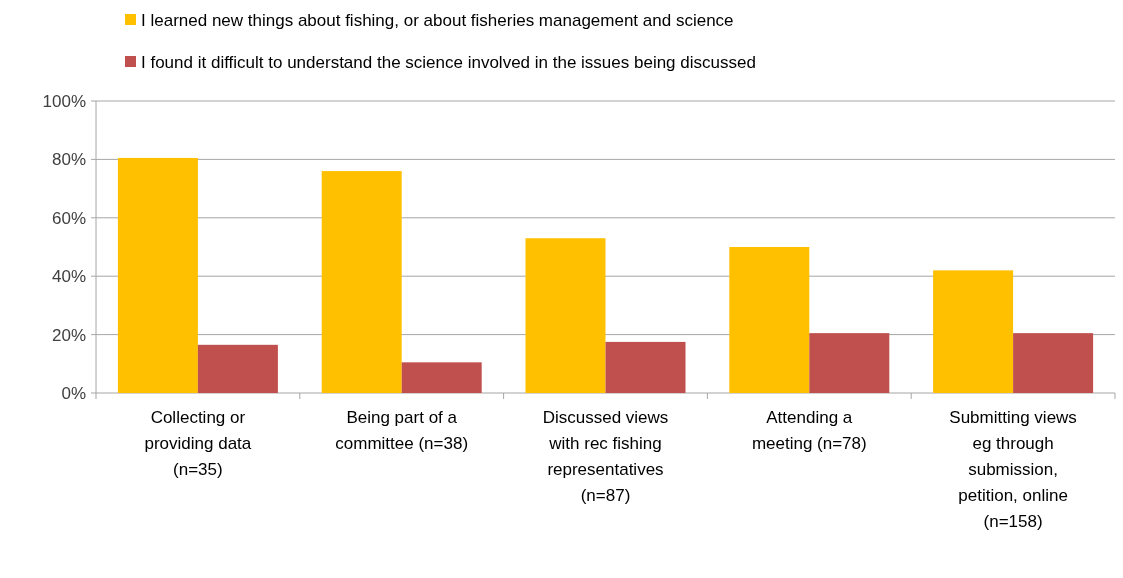 The width and height of the screenshot is (1123, 578). Describe the element at coordinates (605, 456) in the screenshot. I see `x-tick-label: Discussed views with rec fishing representatives (n=87)` at that location.